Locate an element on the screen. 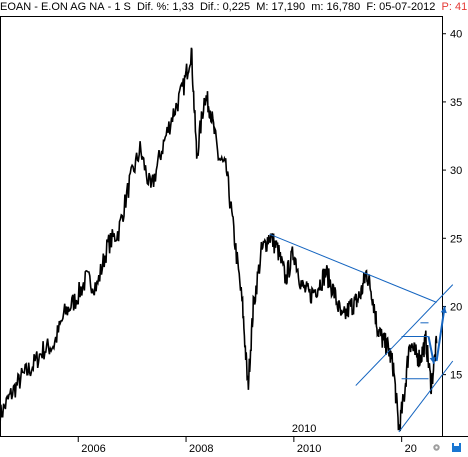 The image size is (468, 457). arrow-down is located at coordinates (431, 350).